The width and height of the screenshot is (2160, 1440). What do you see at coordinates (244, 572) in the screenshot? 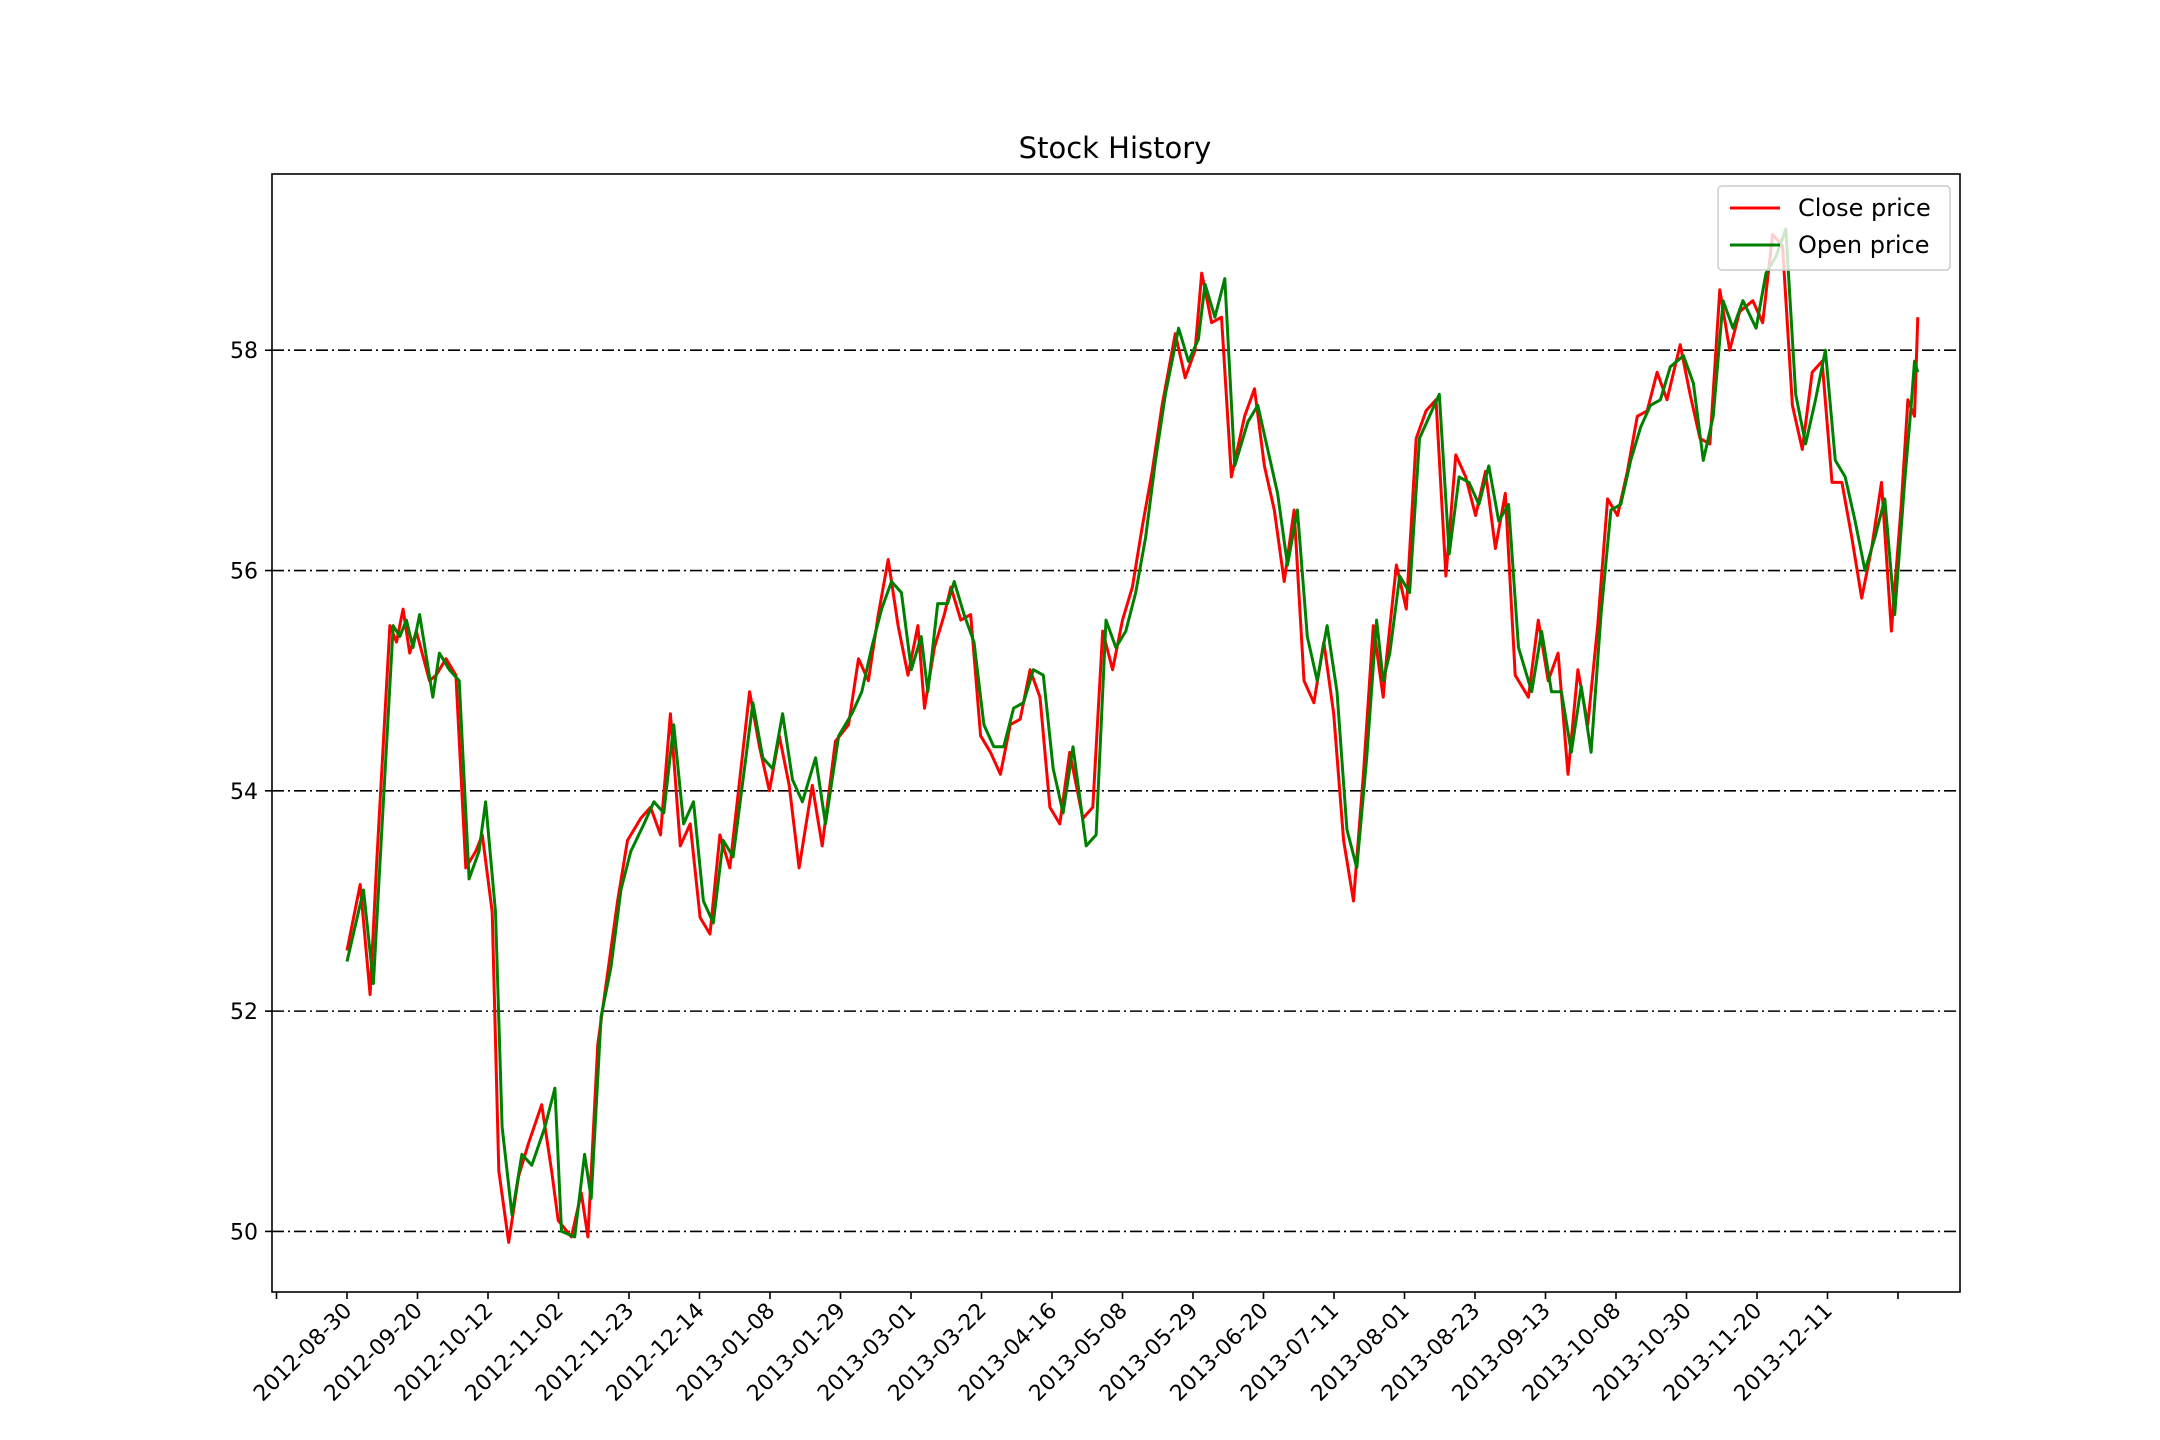
I see `y-tick-label: 56` at bounding box center [244, 572].